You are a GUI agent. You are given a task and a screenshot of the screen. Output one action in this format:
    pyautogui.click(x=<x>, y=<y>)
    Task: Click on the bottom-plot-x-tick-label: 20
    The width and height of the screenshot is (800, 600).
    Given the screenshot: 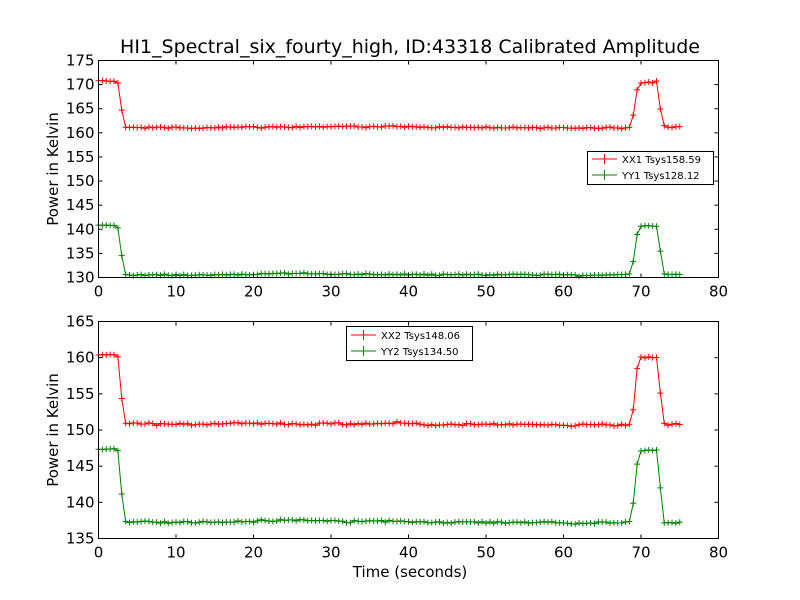 What is the action you would take?
    pyautogui.click(x=253, y=553)
    